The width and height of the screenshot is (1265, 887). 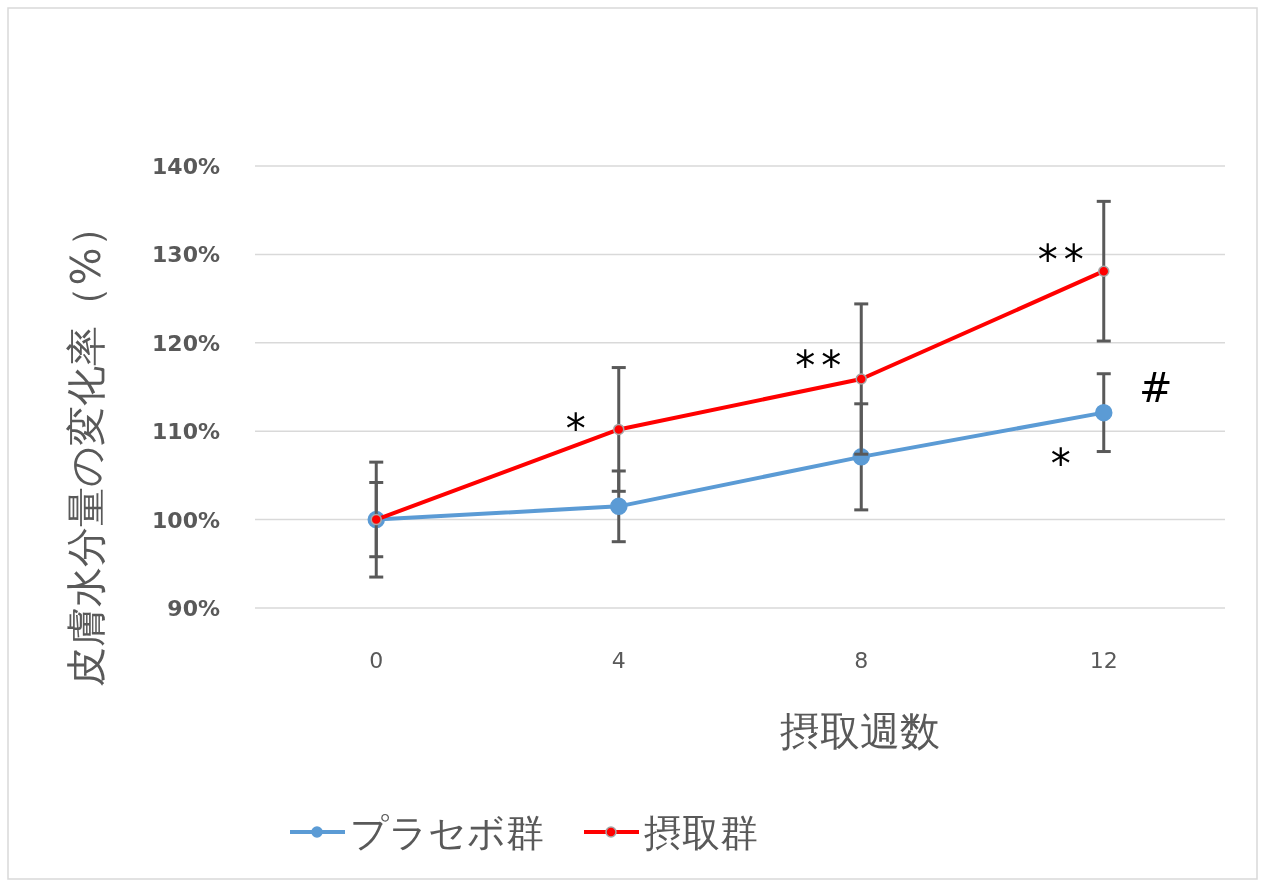 What do you see at coordinates (186, 343) in the screenshot?
I see `y-tick-label: 120%` at bounding box center [186, 343].